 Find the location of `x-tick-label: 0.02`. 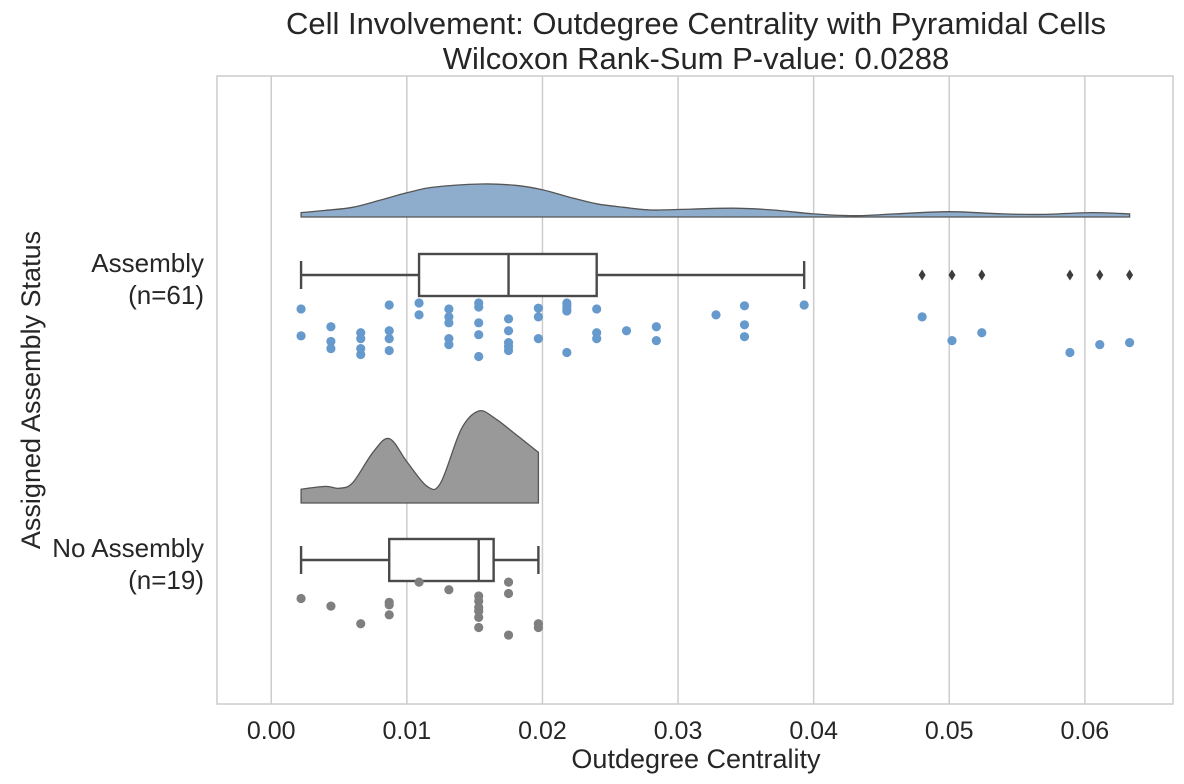

x-tick-label: 0.02 is located at coordinates (542, 731).